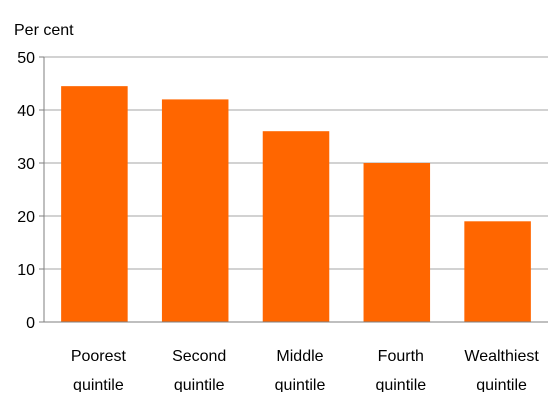  I want to click on y-tick-label: 10, so click(26, 270).